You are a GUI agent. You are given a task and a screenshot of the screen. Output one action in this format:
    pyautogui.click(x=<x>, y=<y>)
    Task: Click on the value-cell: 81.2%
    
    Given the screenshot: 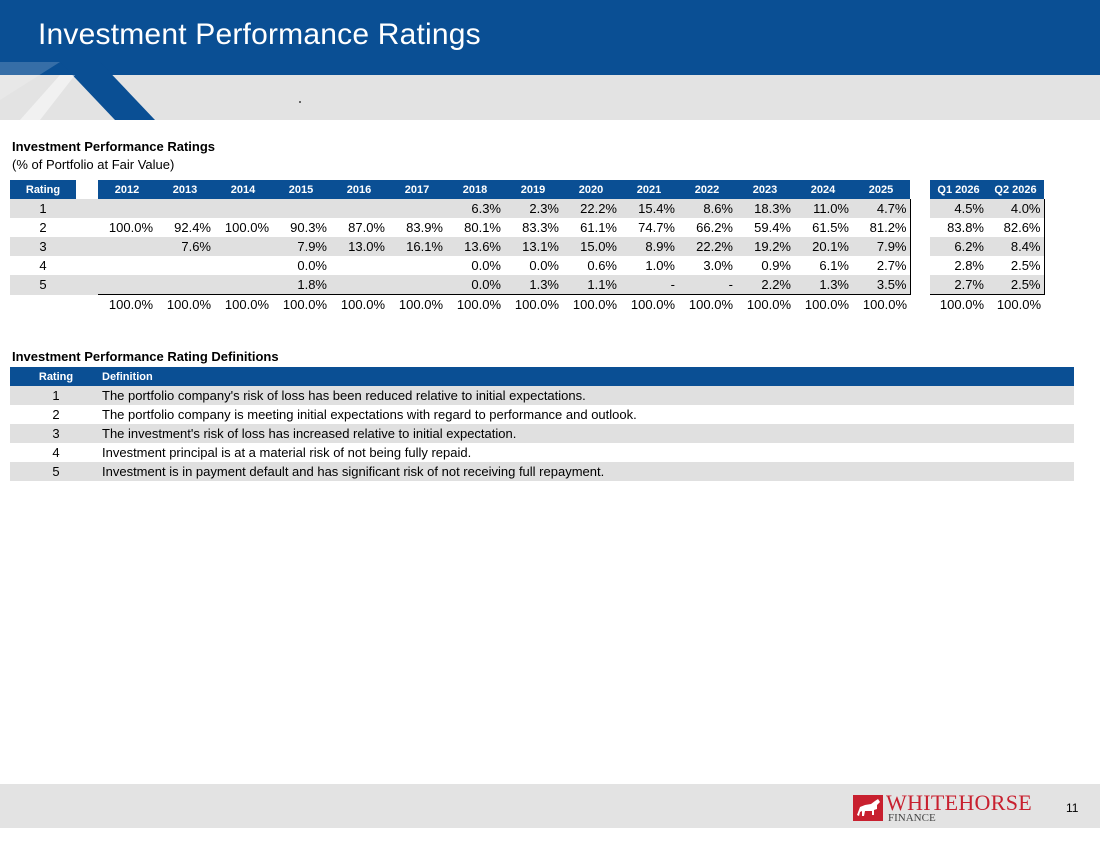 What is the action you would take?
    pyautogui.click(x=881, y=227)
    